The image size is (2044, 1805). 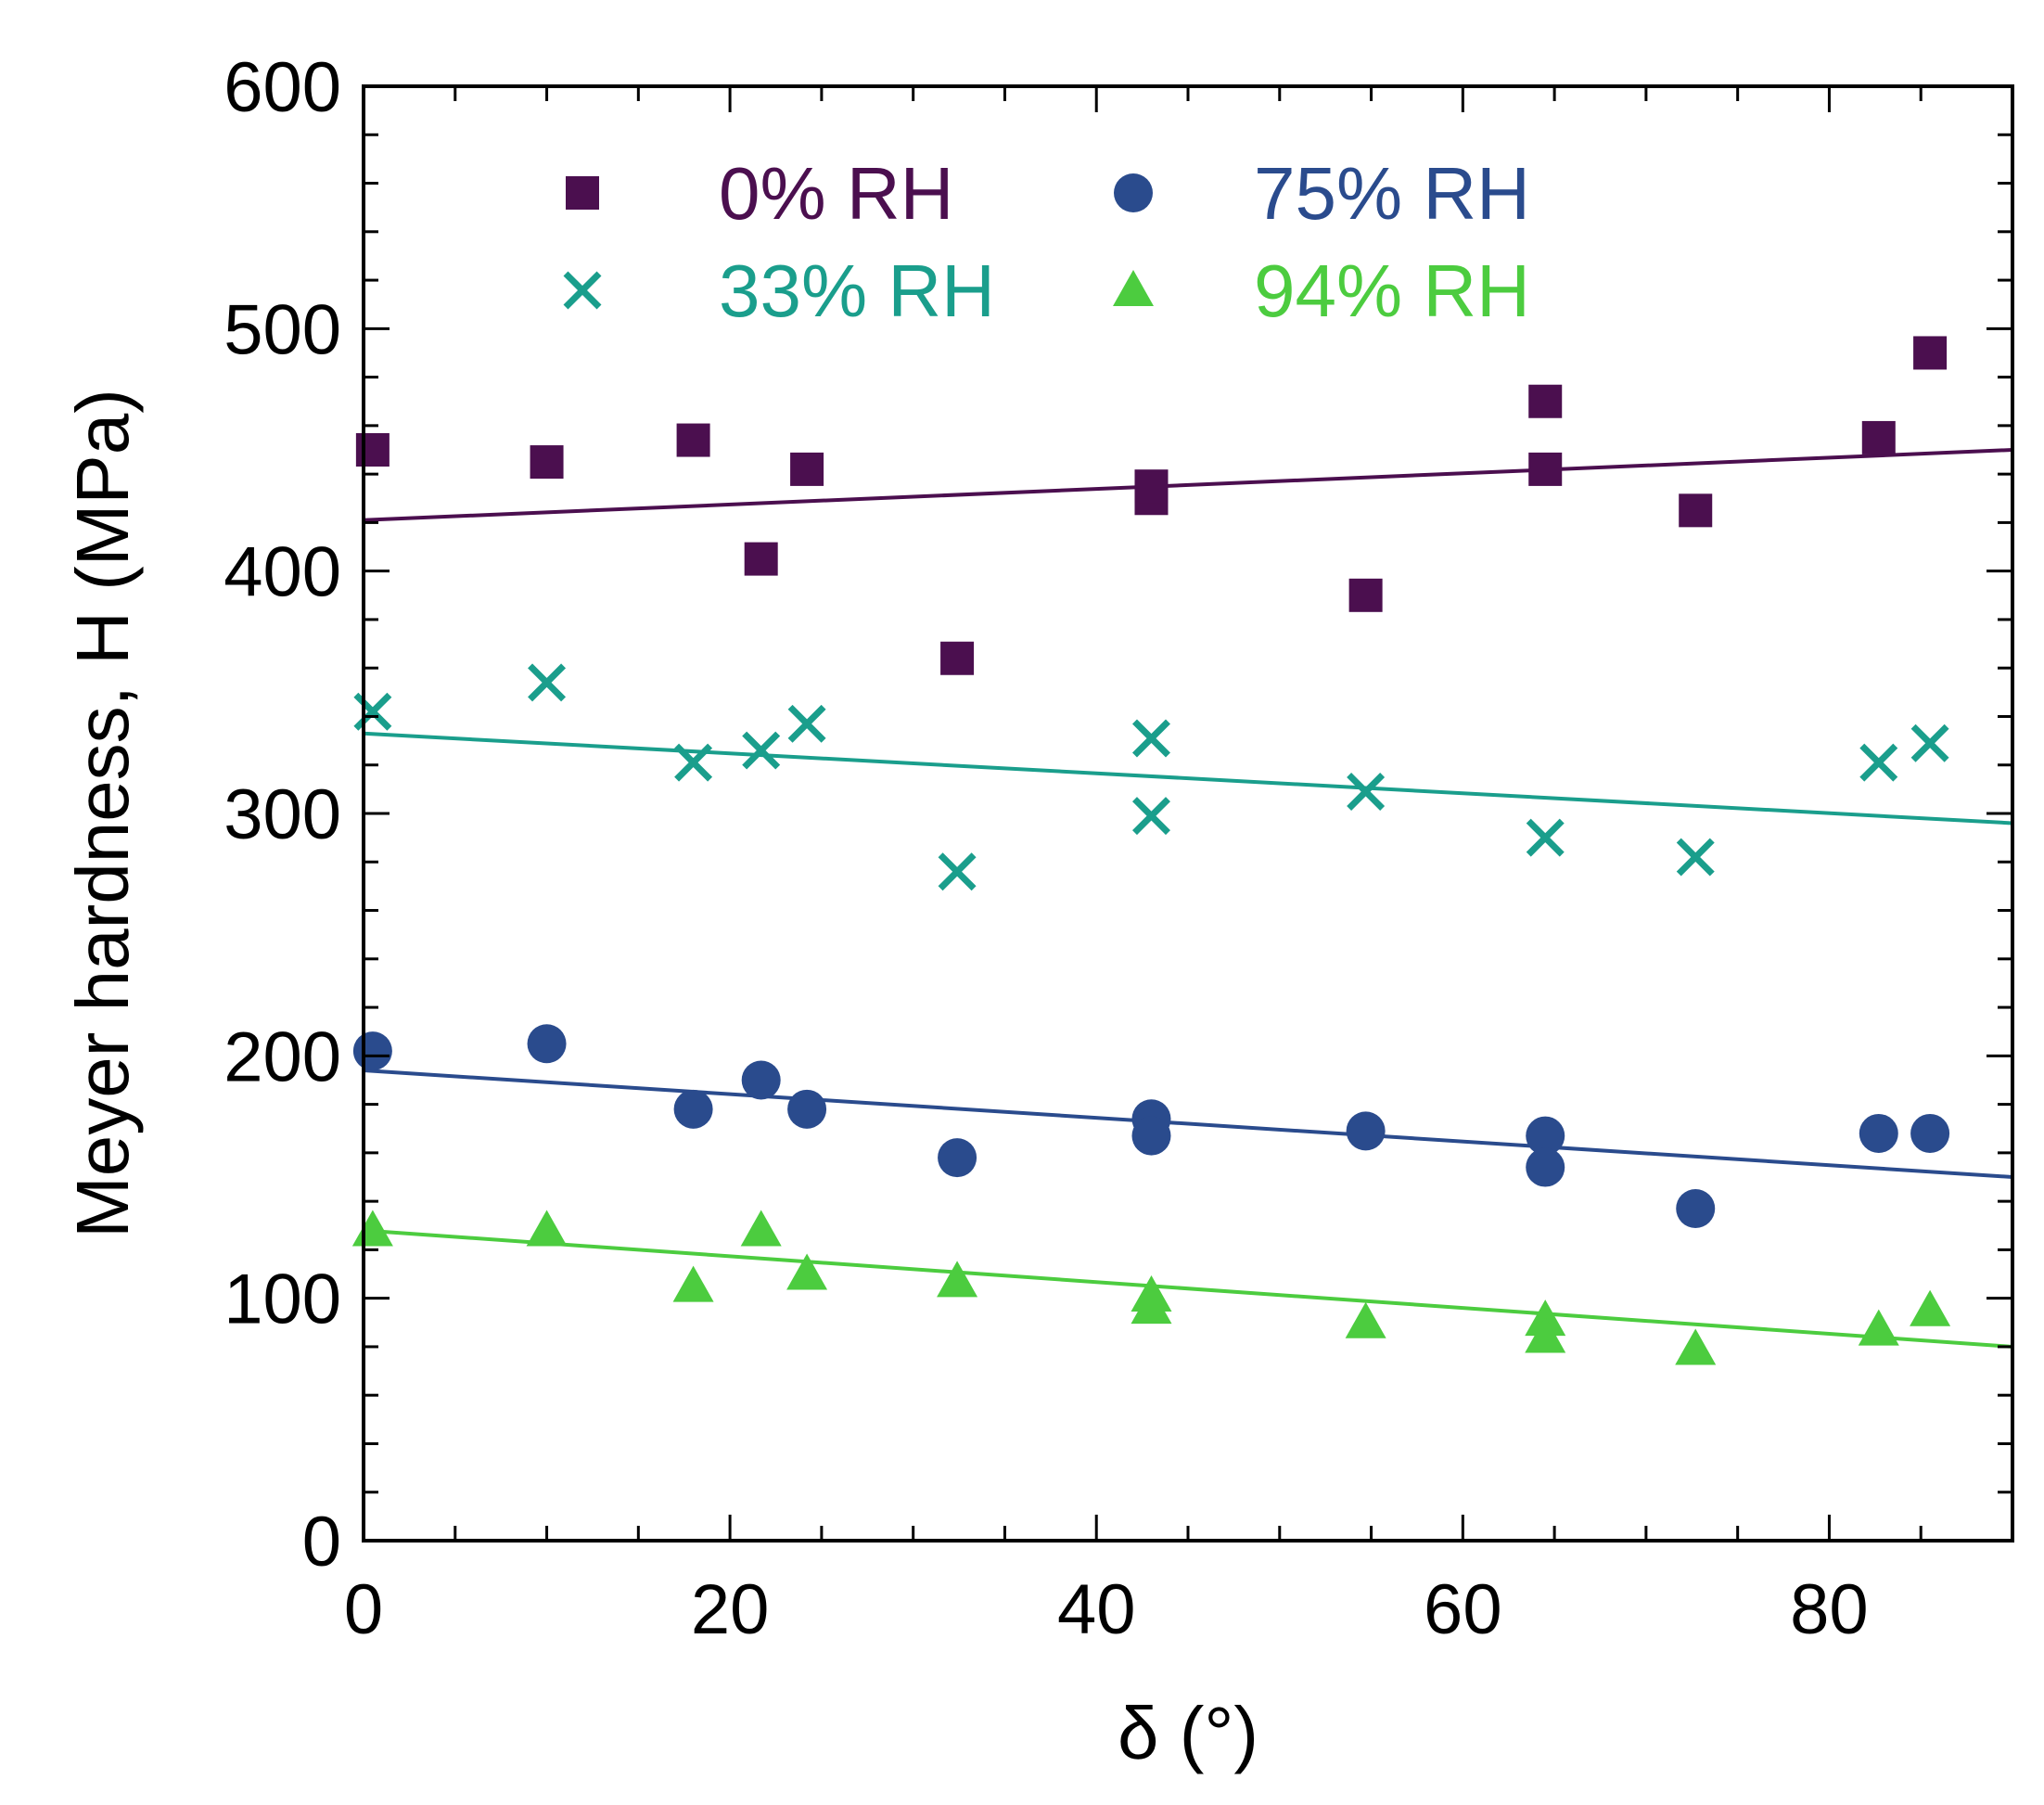 I want to click on y-tick-label: 500, so click(x=282, y=329).